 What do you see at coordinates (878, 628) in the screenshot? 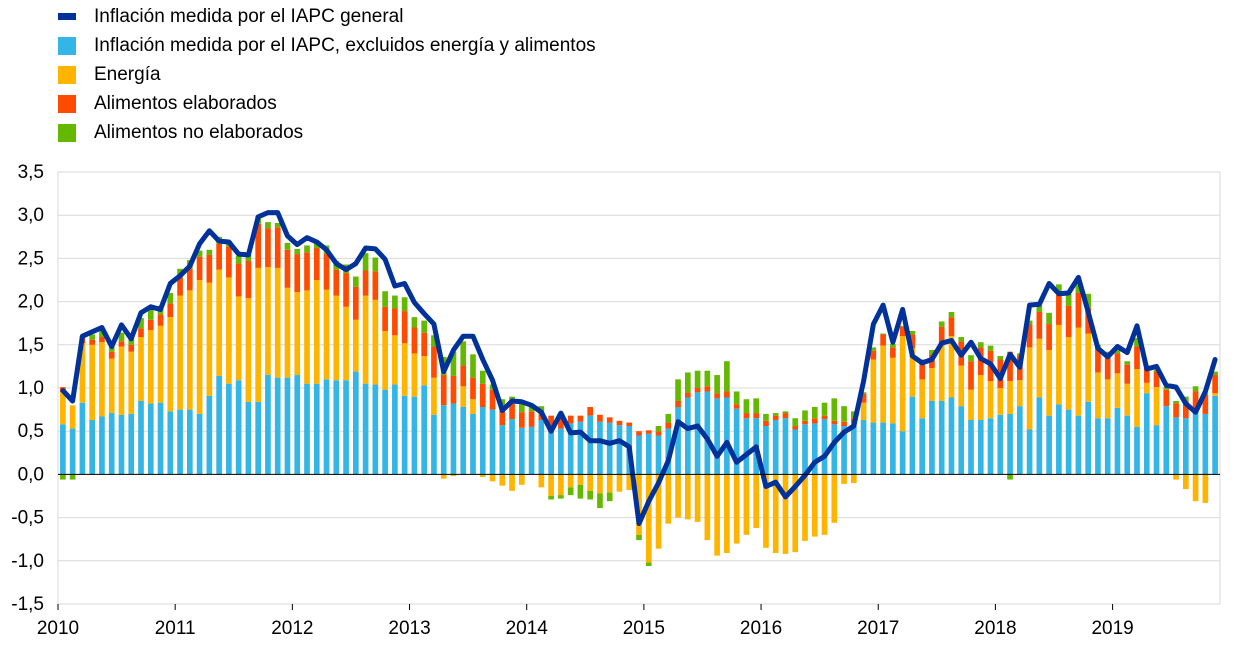
I see `x-tick-label: 2017` at bounding box center [878, 628].